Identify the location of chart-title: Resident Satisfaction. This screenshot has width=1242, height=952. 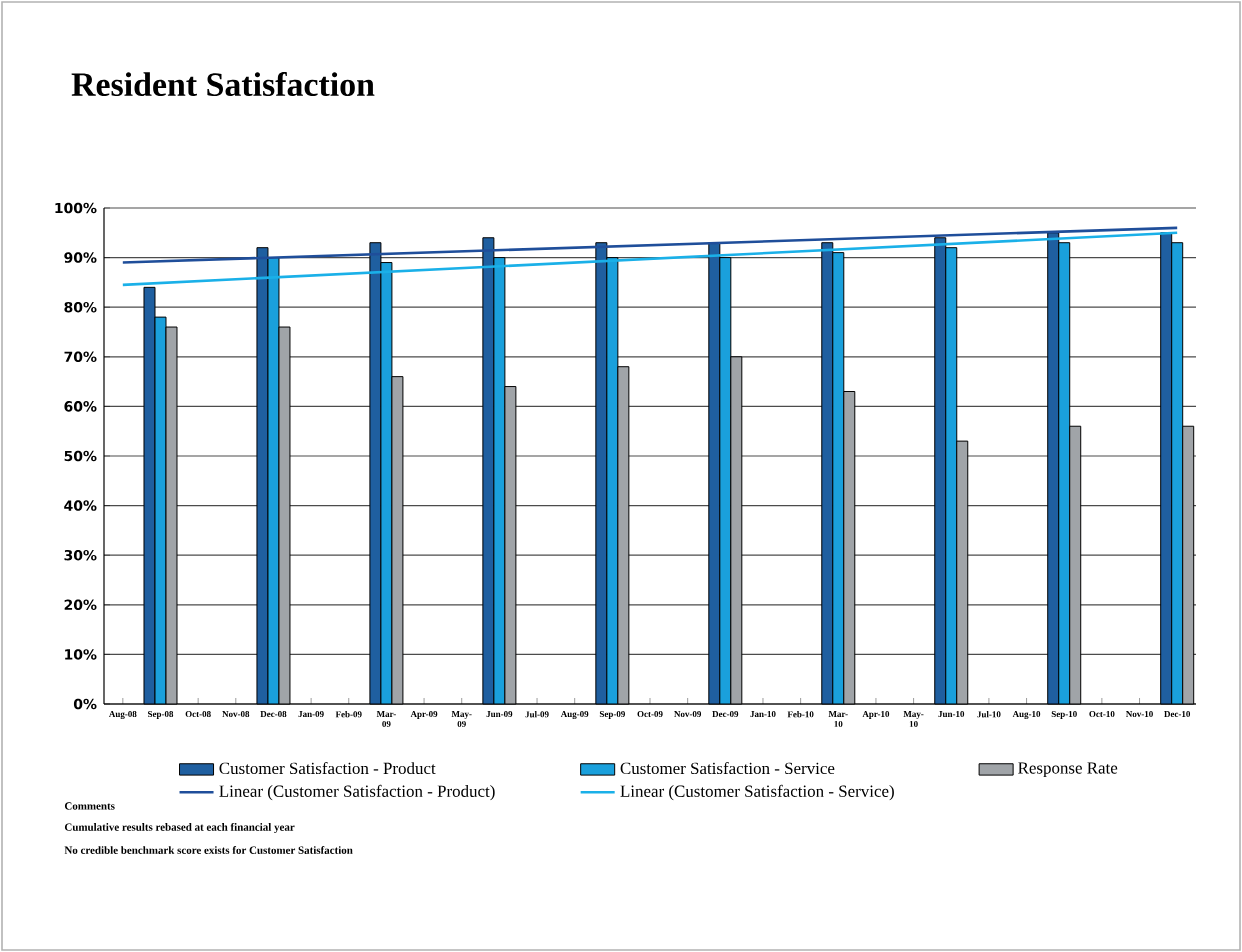
(223, 84).